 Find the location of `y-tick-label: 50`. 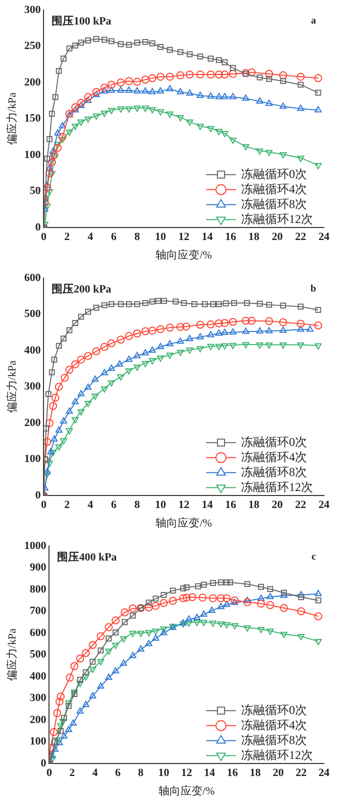

y-tick-label: 50 is located at coordinates (36, 191).